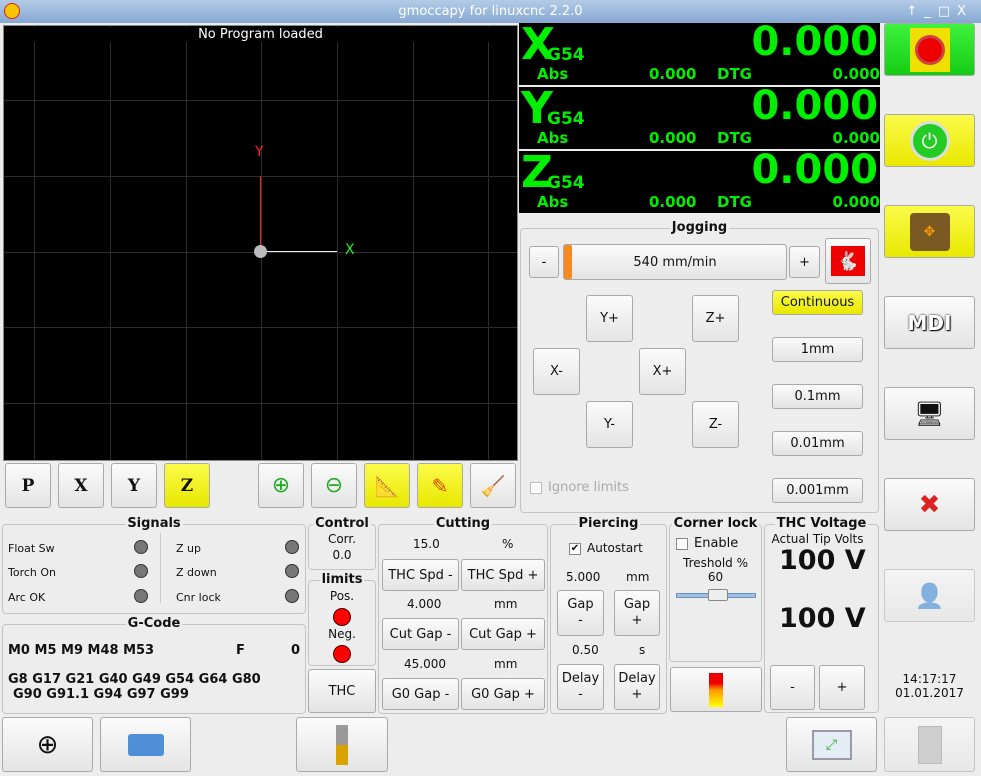 The height and width of the screenshot is (776, 981). Describe the element at coordinates (188, 548) in the screenshot. I see `signal-z-up: Z up` at that location.